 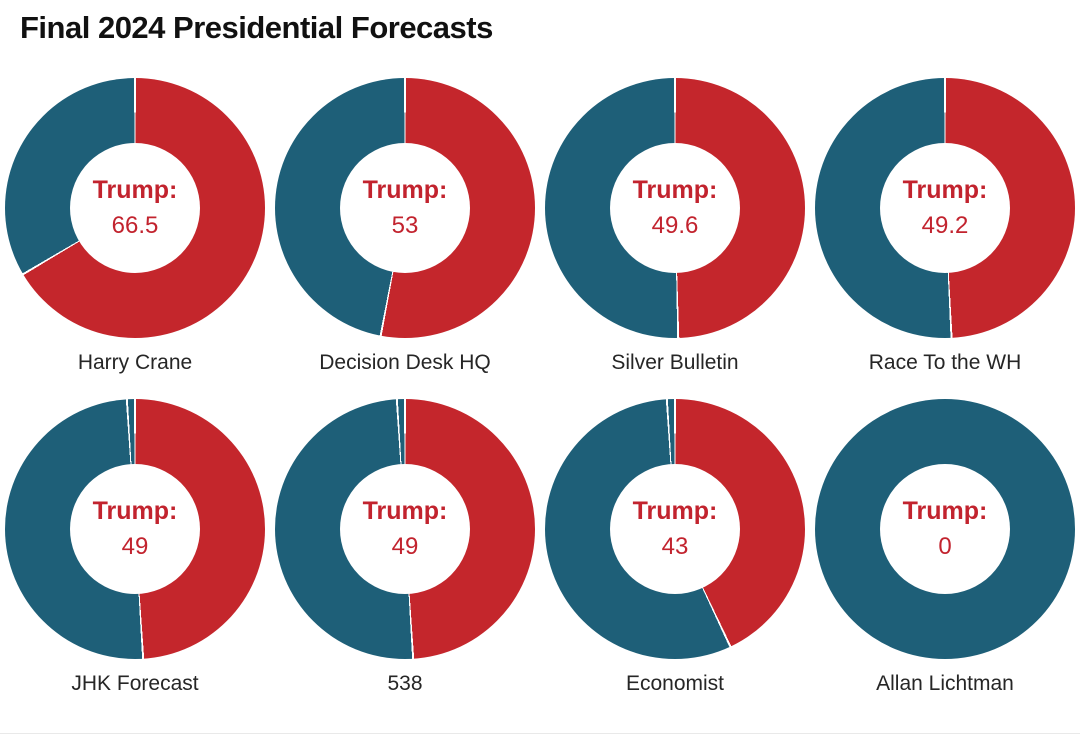 I want to click on trump-value: 66.5, so click(x=135, y=225).